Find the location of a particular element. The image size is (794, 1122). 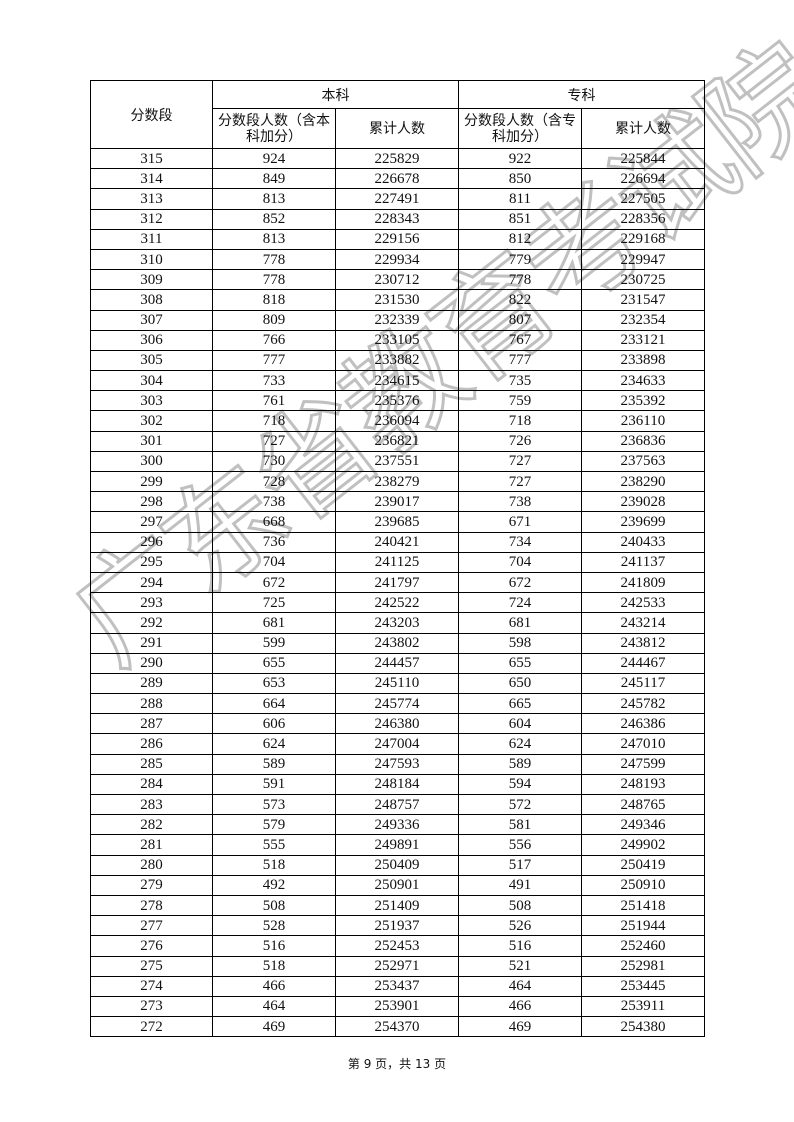

score-band-cell: 284 is located at coordinates (151, 784).